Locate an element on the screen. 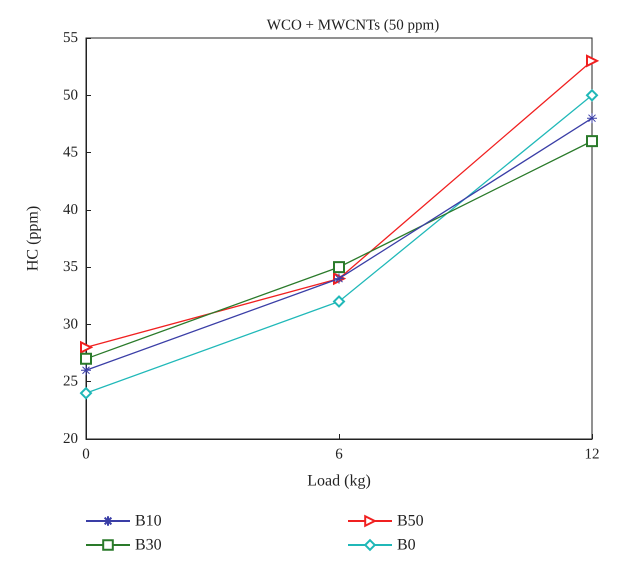 The width and height of the screenshot is (618, 580). y-tick-label: 20 is located at coordinates (70, 439).